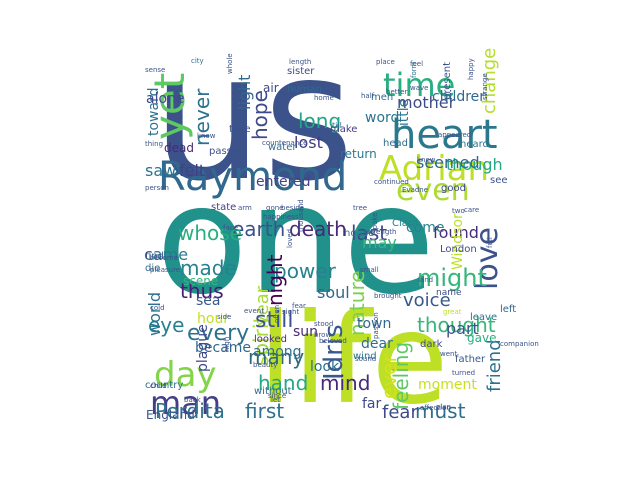 The image size is (640, 480). What do you see at coordinates (154, 256) in the screenshot?
I see `cloud-word: find` at bounding box center [154, 256].